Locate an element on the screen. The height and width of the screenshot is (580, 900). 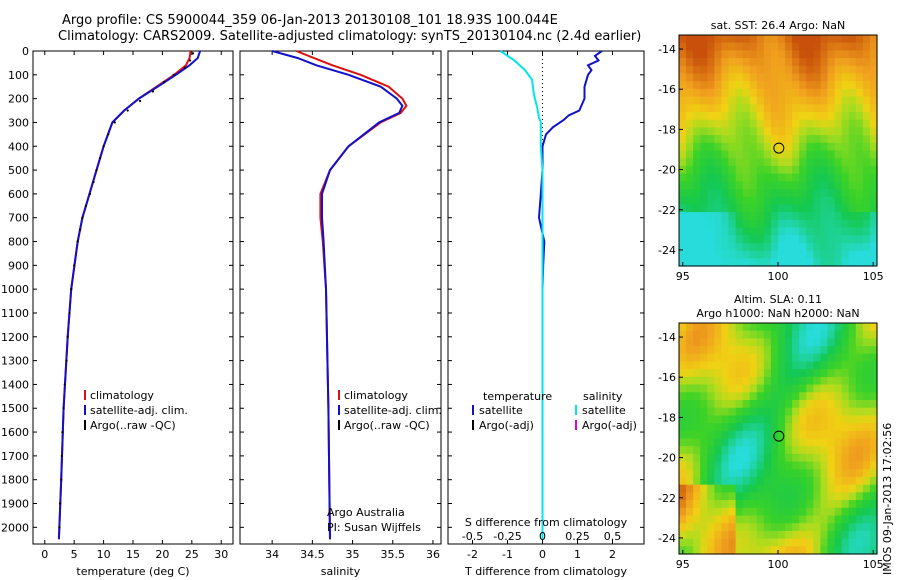
temperature-argo-point is located at coordinates (127, 110).